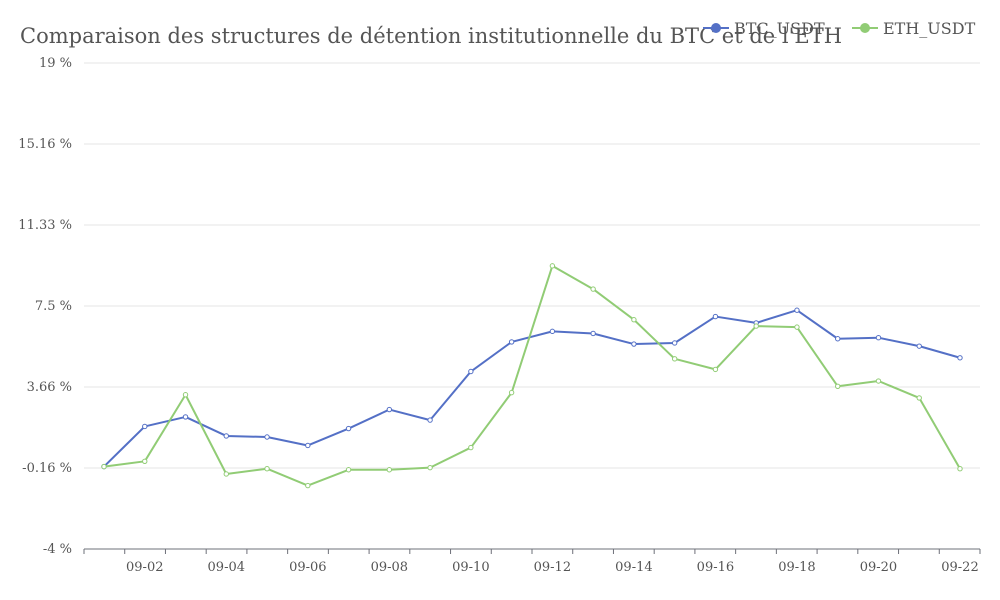 This screenshot has height=600, width=1000. What do you see at coordinates (532, 551) in the screenshot?
I see `x-axis` at bounding box center [532, 551].